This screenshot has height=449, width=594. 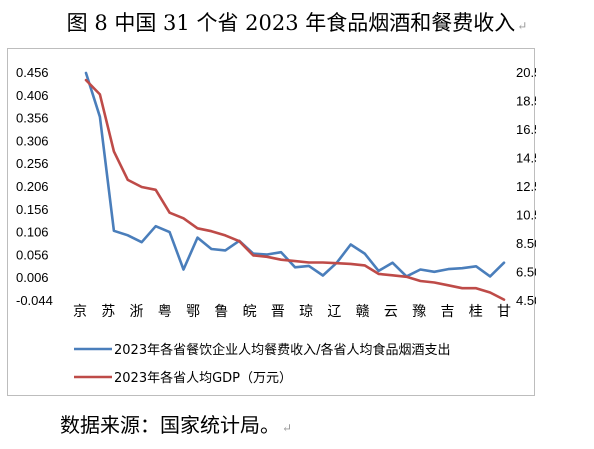 I want to click on category-label: 甘, so click(x=504, y=312).